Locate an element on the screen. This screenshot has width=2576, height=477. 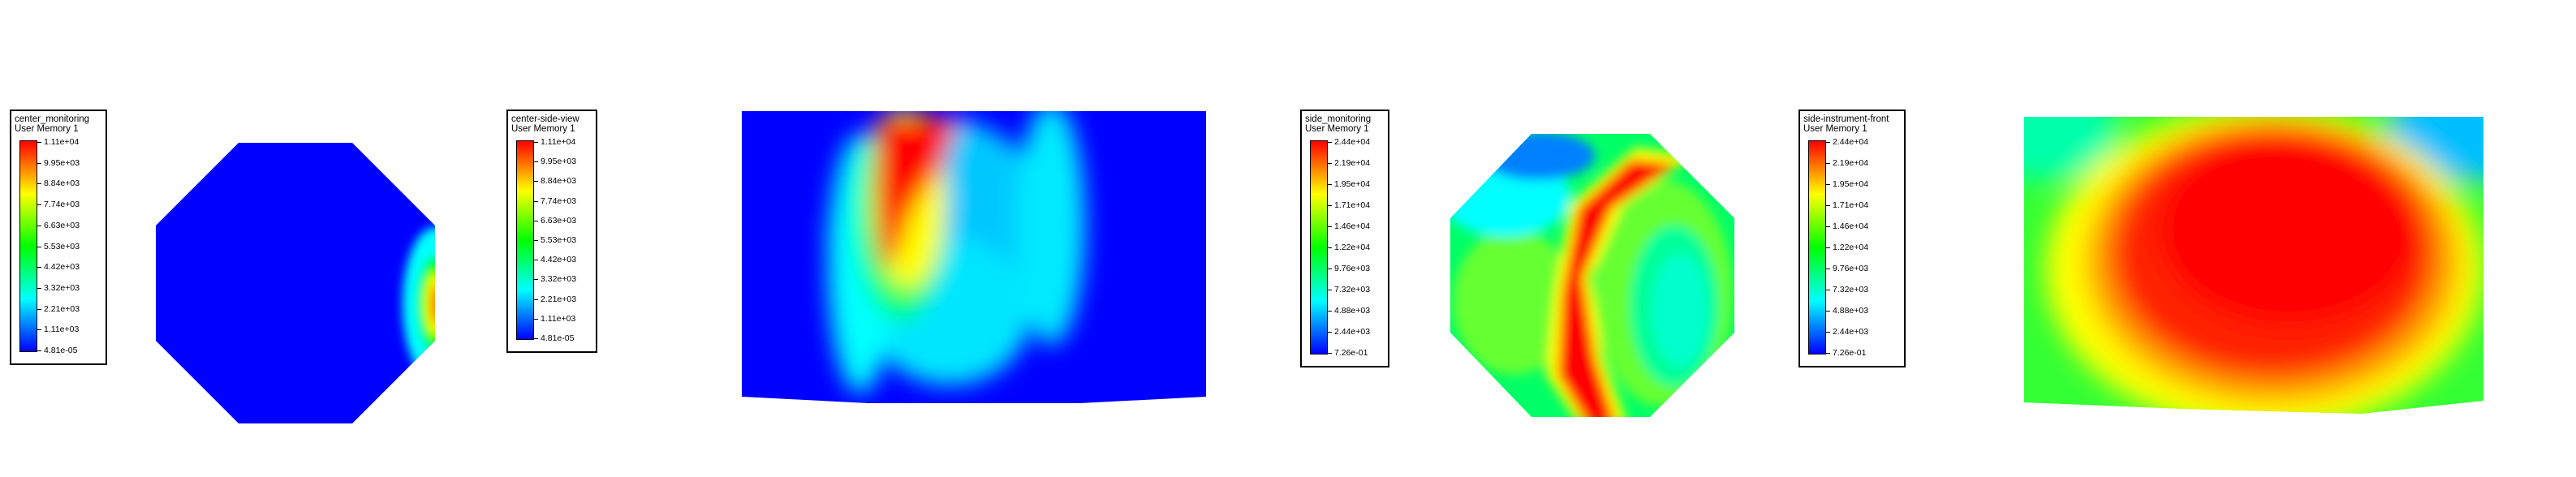
contour-field-center-monitoring is located at coordinates (295, 283).